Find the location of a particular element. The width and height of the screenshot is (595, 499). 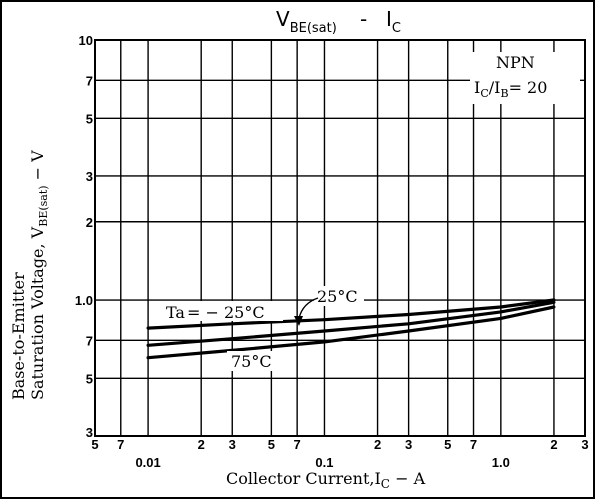

x-tick-label: 1.0 is located at coordinates (501, 462).